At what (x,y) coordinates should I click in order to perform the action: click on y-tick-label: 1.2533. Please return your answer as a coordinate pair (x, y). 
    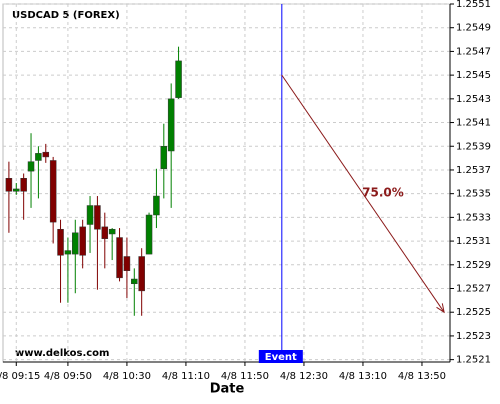
    Looking at the image, I should click on (473, 217).